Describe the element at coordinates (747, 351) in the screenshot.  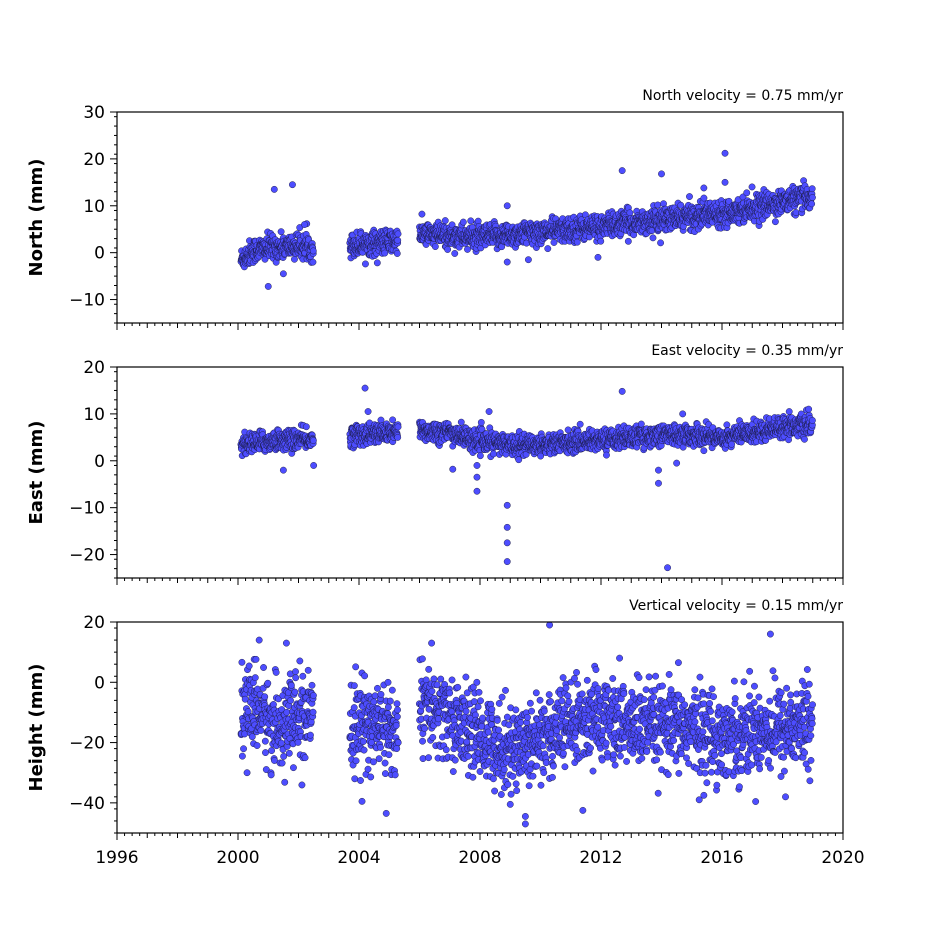
I see `velocity-annotation: East velocity = 0.35 mm/yr` at that location.